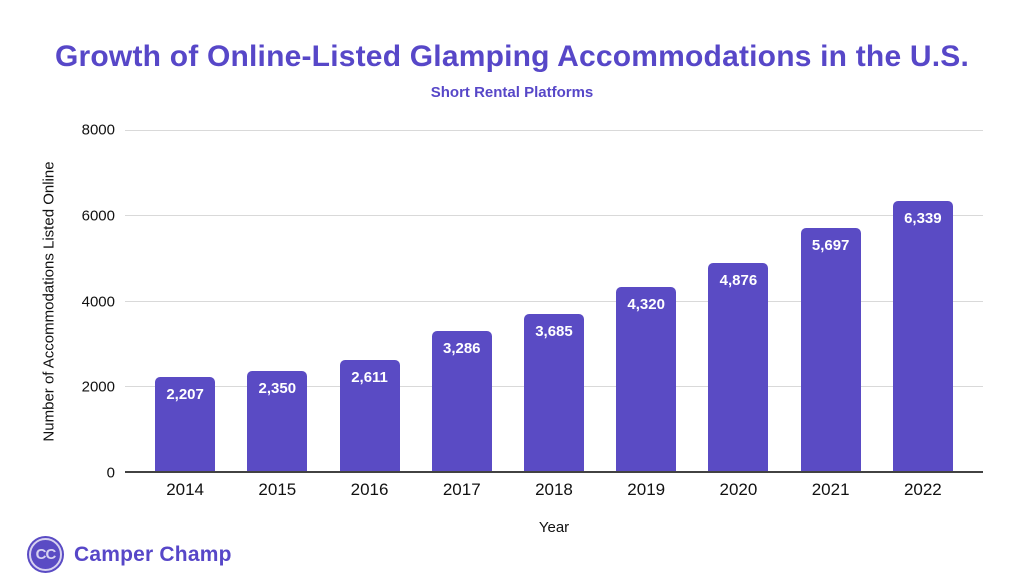 This screenshot has width=1024, height=582. Describe the element at coordinates (369, 377) in the screenshot. I see `bar-value-label: 2,611` at that location.